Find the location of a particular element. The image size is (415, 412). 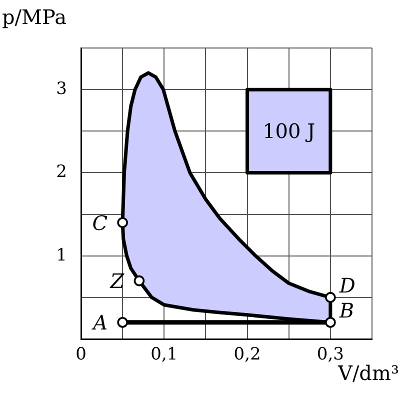

annotation: C is located at coordinates (100, 222).